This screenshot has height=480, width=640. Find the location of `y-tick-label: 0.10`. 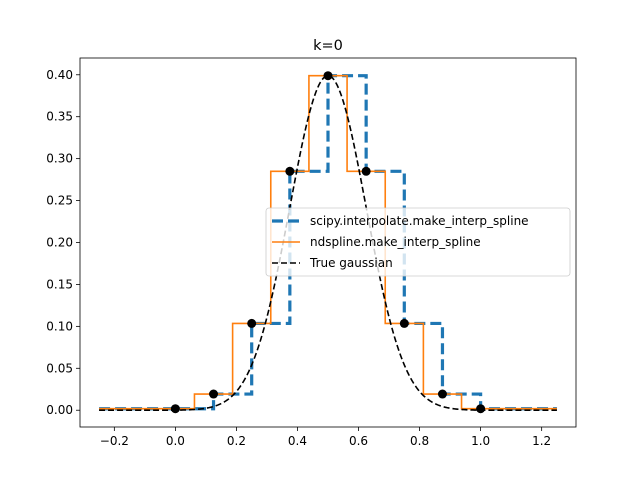

y-tick-label: 0.10 is located at coordinates (59, 326).